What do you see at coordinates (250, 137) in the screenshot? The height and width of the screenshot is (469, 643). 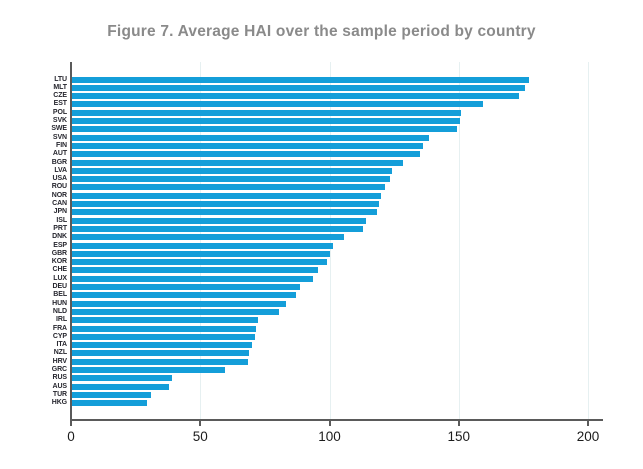 I see `bar-svn` at bounding box center [250, 137].